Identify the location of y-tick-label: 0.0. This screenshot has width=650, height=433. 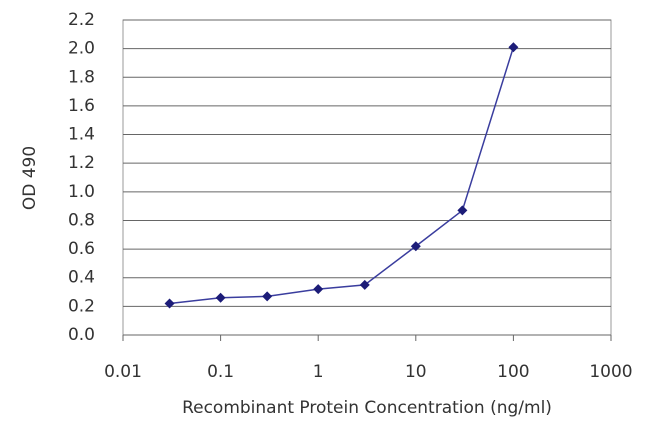
(81, 335).